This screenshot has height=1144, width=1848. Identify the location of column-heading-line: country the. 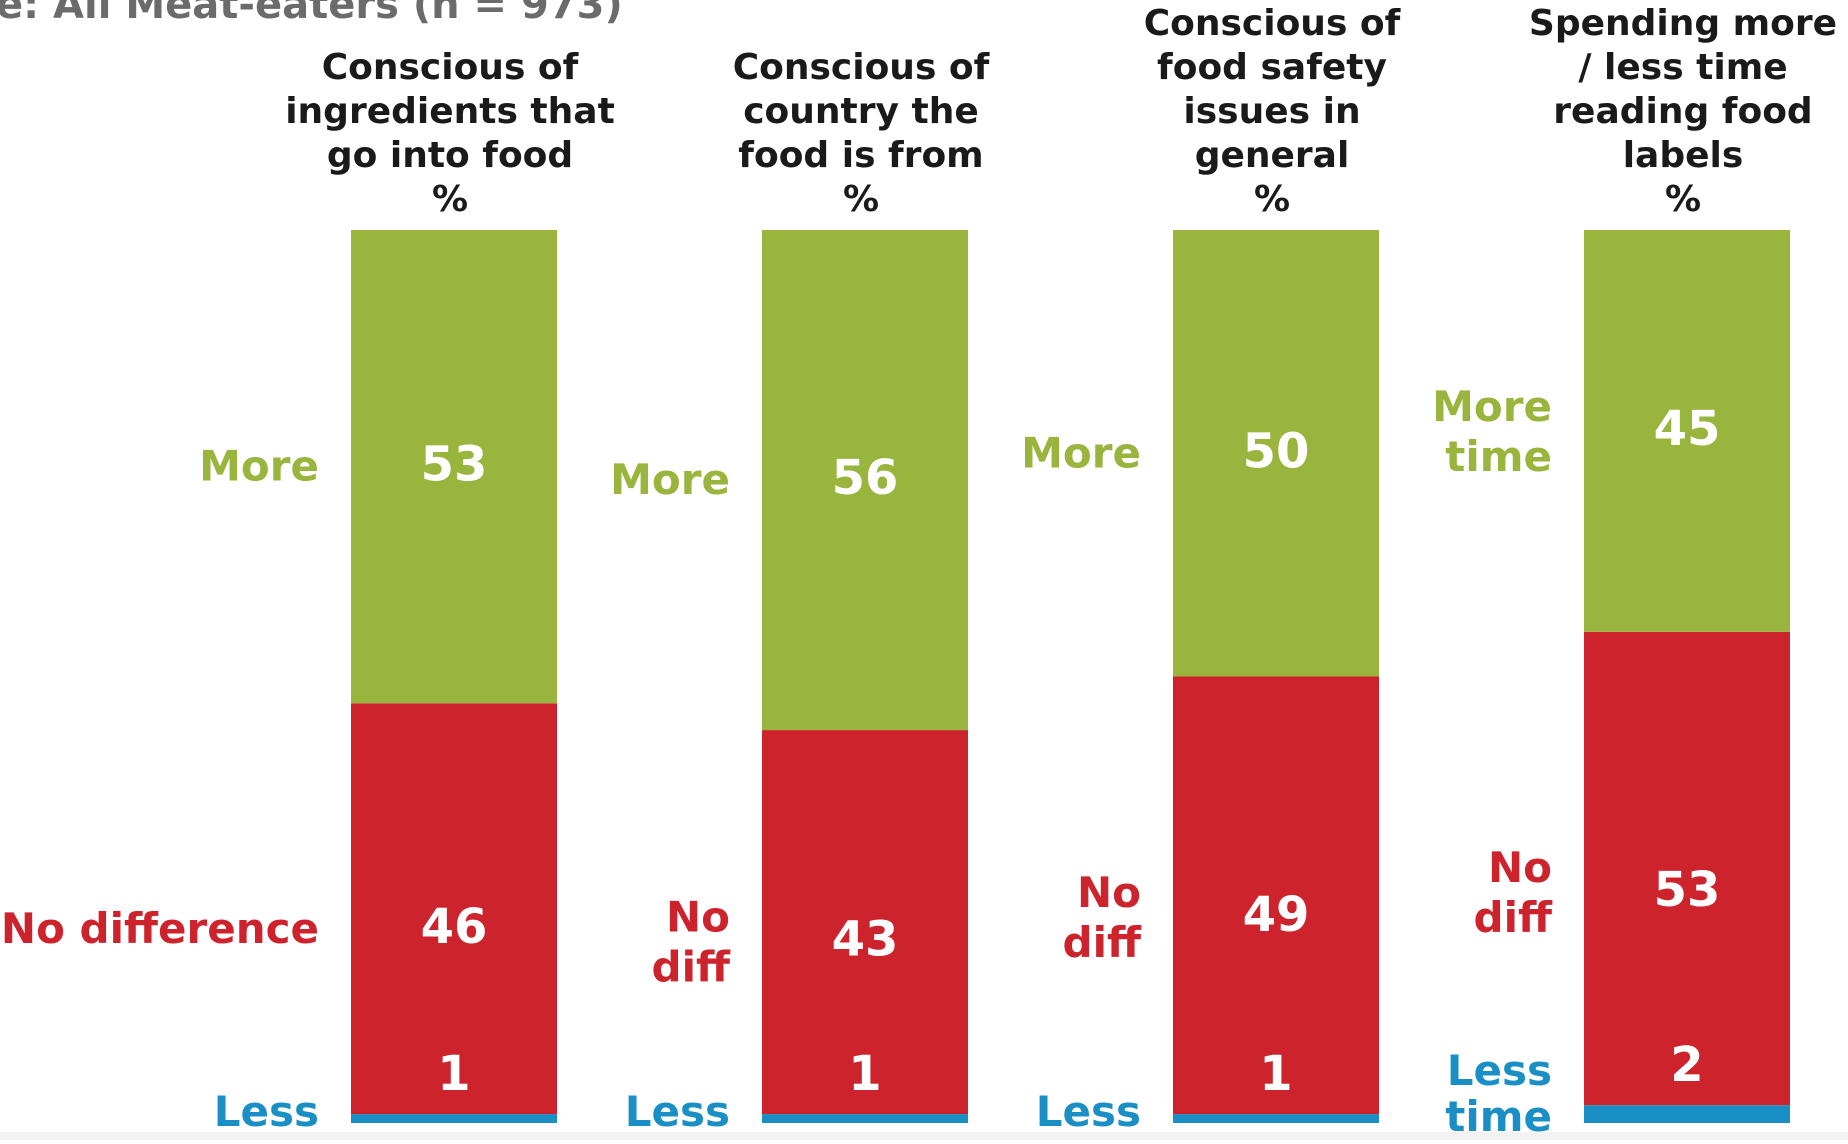
(861, 111).